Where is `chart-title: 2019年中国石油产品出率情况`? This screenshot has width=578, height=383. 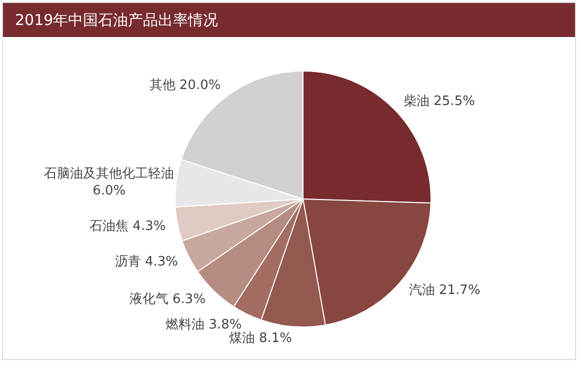 chart-title: 2019年中国石油产品出率情况 is located at coordinates (289, 20).